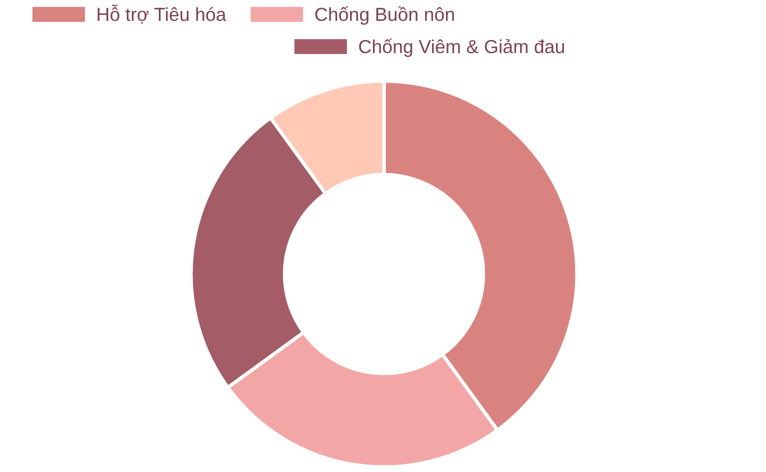  What do you see at coordinates (461, 47) in the screenshot?
I see `legend-label: Chống Viêm & Giảm đau` at bounding box center [461, 47].